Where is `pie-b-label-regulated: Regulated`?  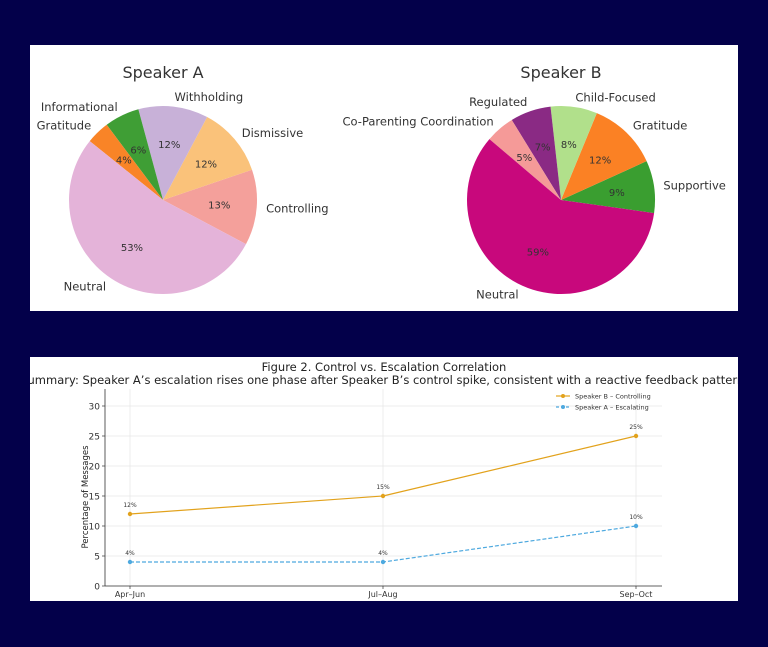 pie-b-label-regulated: Regulated is located at coordinates (498, 102).